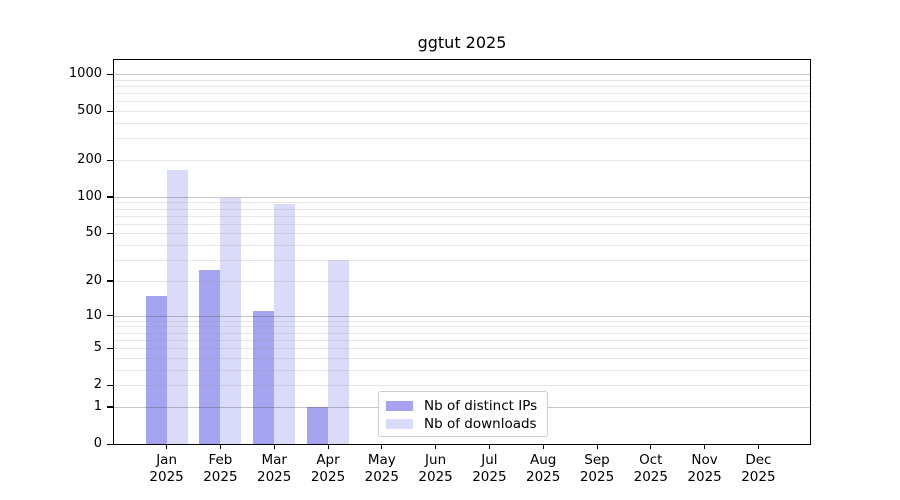  What do you see at coordinates (167, 446) in the screenshot?
I see `x-tick-mark-jan` at bounding box center [167, 446].